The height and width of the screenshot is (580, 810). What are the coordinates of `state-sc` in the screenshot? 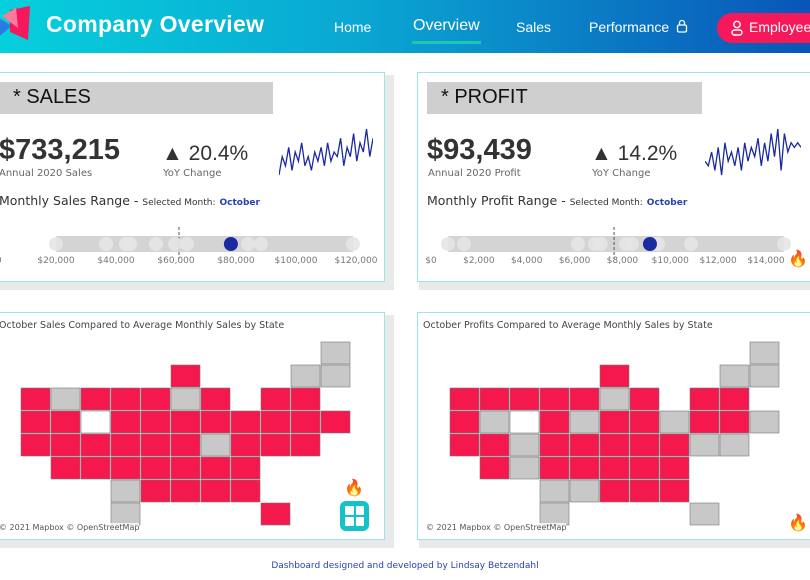 It's located at (245, 468).